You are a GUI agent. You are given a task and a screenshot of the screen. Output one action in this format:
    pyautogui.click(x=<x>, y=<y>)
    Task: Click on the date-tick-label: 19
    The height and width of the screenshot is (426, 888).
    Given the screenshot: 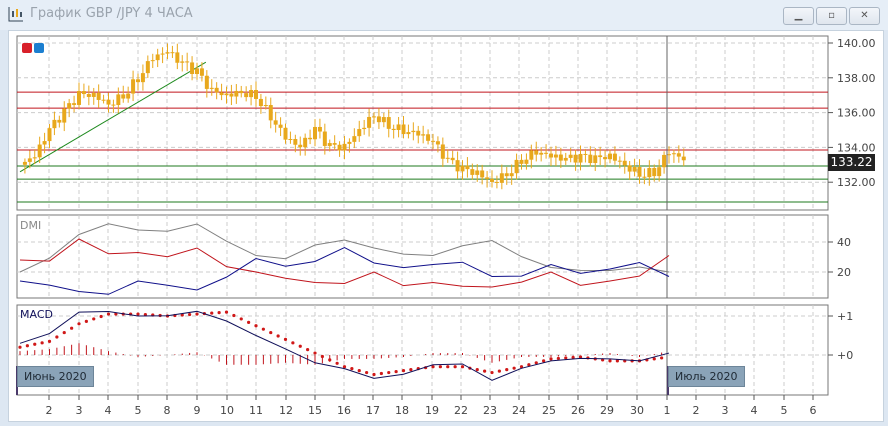 What is the action you would take?
    pyautogui.click(x=432, y=410)
    